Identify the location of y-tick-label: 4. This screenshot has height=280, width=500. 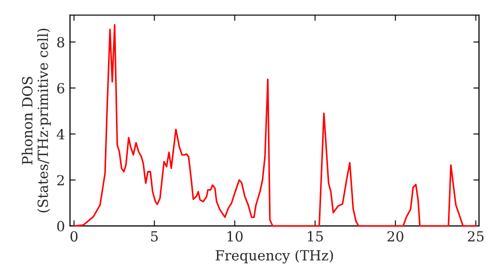
(60, 134).